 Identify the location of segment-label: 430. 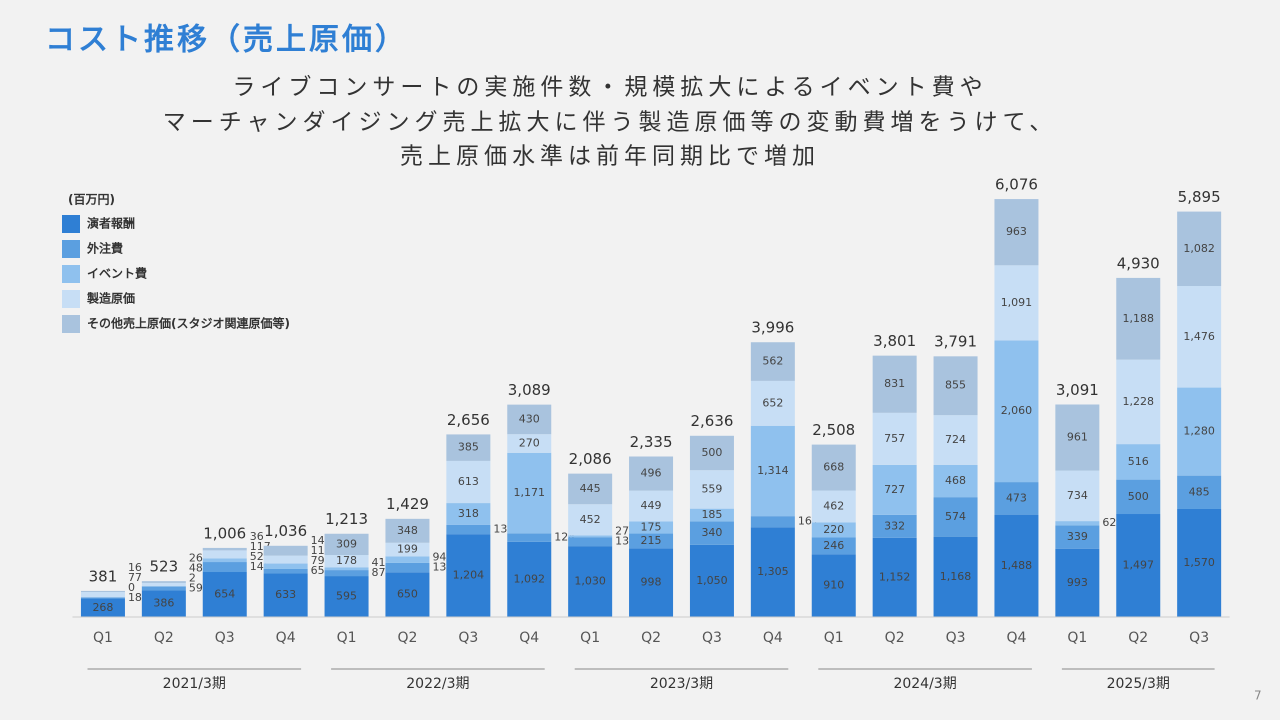
(529, 418).